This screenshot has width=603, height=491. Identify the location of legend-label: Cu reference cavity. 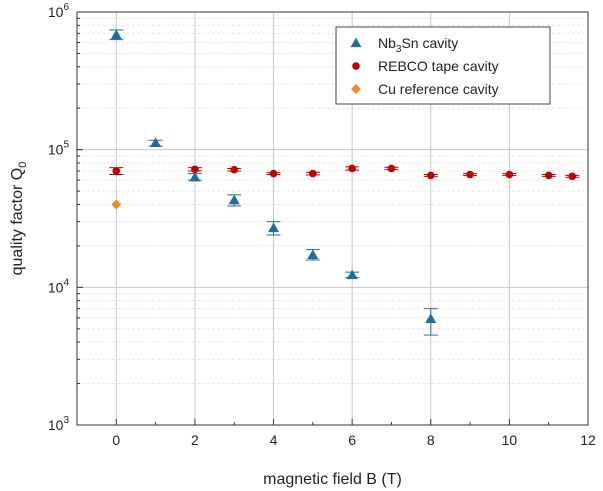
(438, 89).